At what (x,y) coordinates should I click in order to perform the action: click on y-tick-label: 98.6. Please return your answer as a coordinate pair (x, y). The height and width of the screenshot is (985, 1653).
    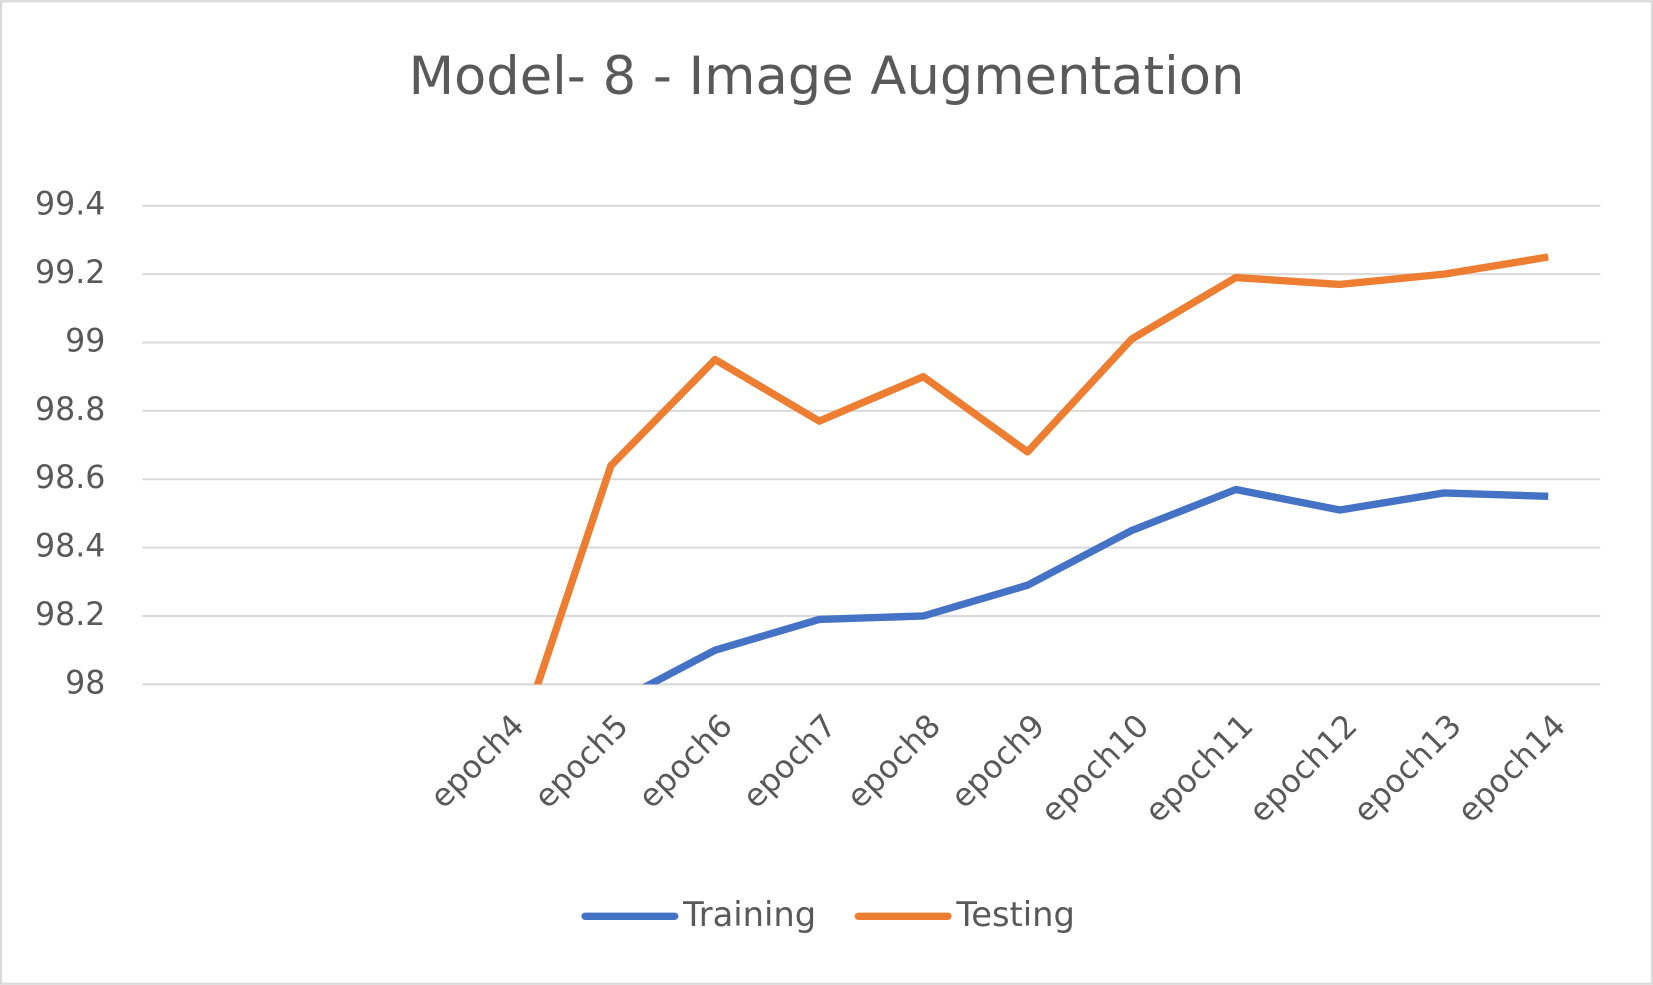
    Looking at the image, I should click on (70, 478).